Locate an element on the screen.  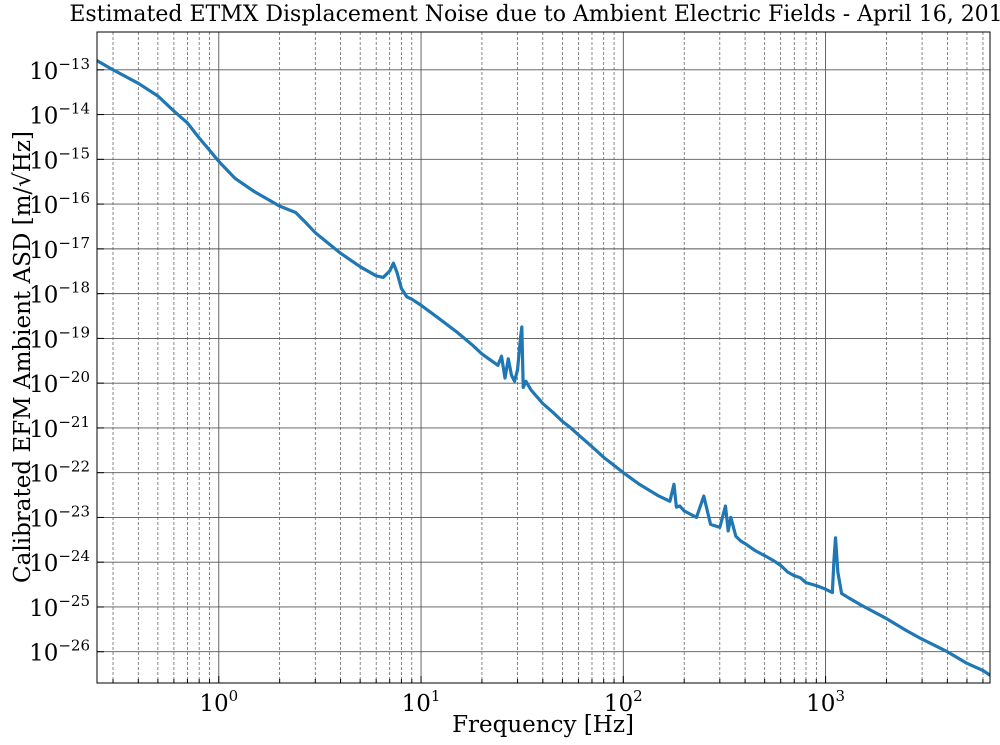
x-tick-exponent: 1 is located at coordinates (436, 696).